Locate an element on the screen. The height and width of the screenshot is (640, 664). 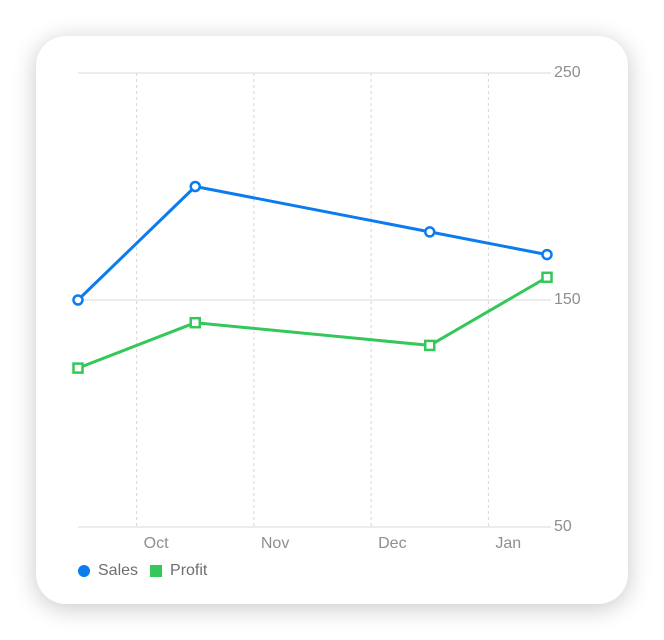
legend-label: Profit is located at coordinates (189, 570).